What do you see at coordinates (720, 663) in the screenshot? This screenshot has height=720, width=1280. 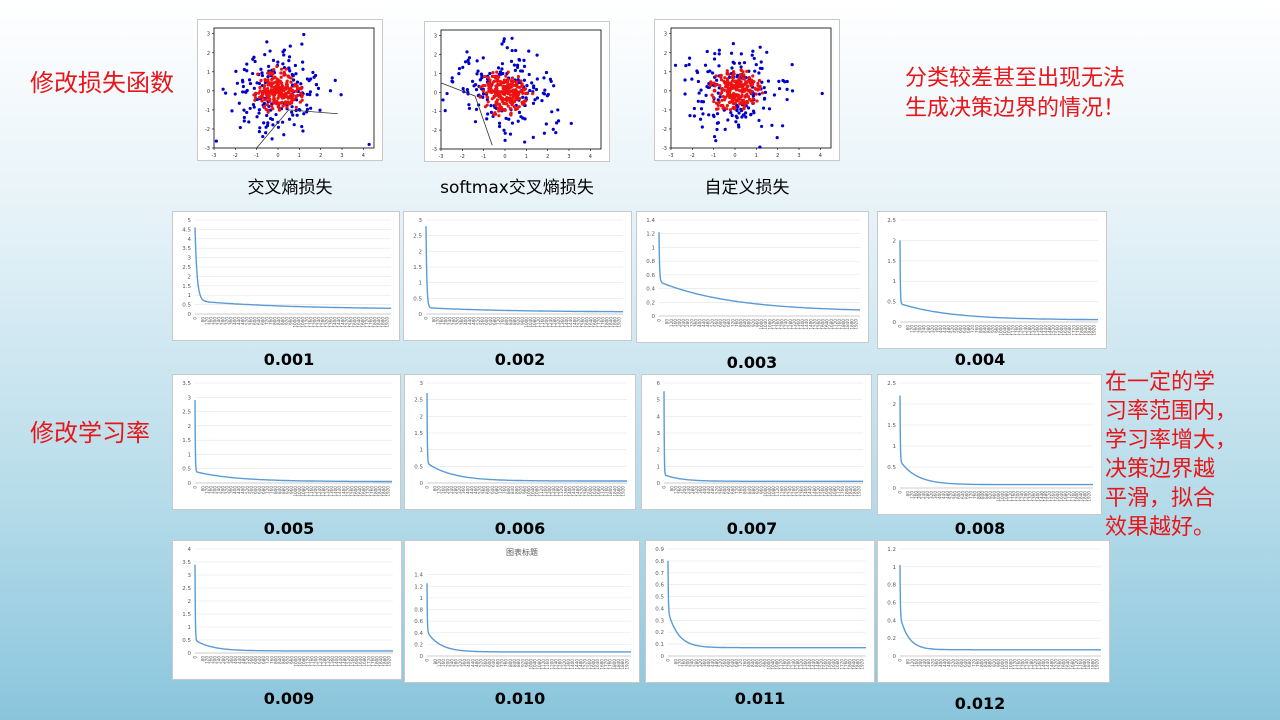 I see `x-tick-label: 520` at bounding box center [720, 663].